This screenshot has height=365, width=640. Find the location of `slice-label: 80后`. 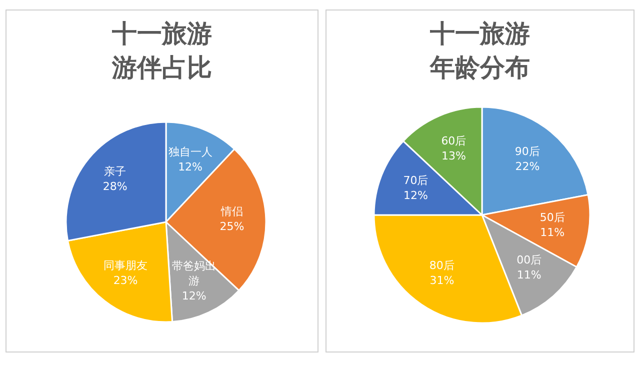

slice-label: 80后 is located at coordinates (441, 265).